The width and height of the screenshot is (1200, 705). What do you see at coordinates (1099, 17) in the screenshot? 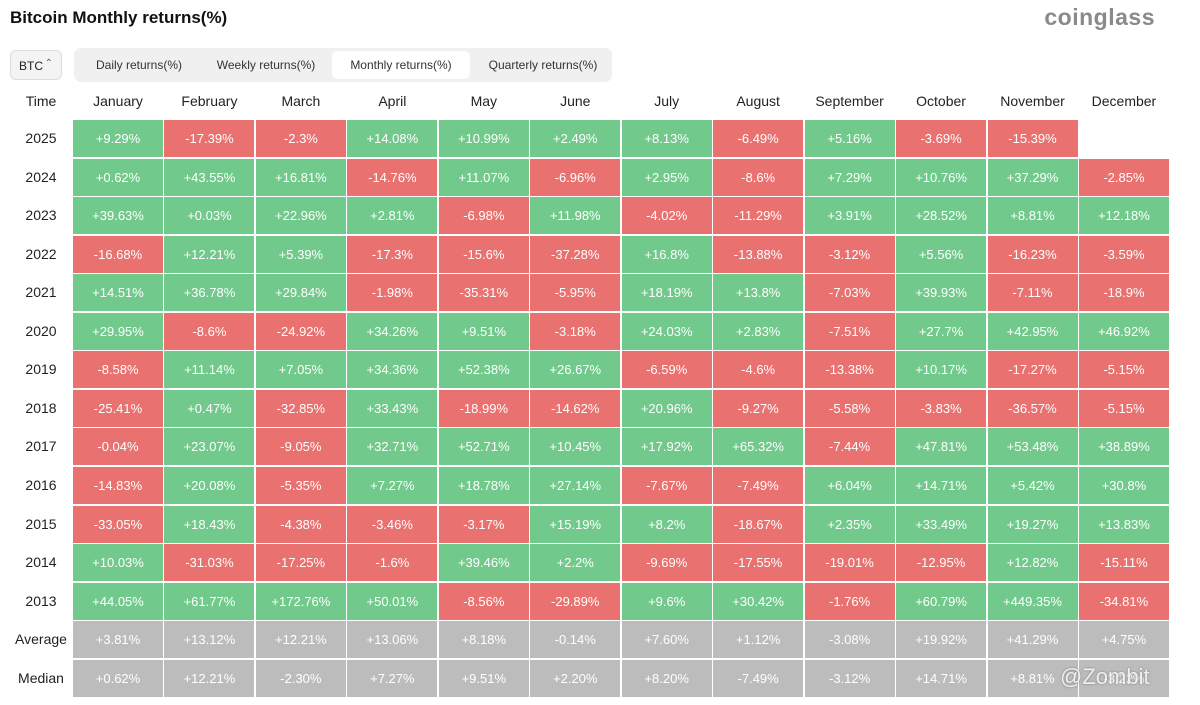
I see `brand: coinglass` at bounding box center [1099, 17].